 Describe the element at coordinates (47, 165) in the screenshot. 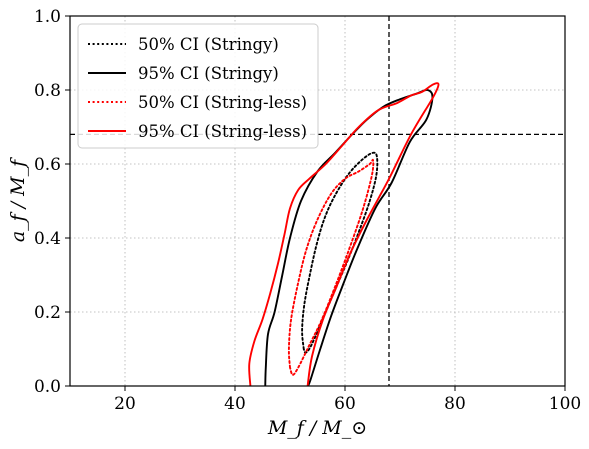

I see `y-tick-label: 0.6` at that location.